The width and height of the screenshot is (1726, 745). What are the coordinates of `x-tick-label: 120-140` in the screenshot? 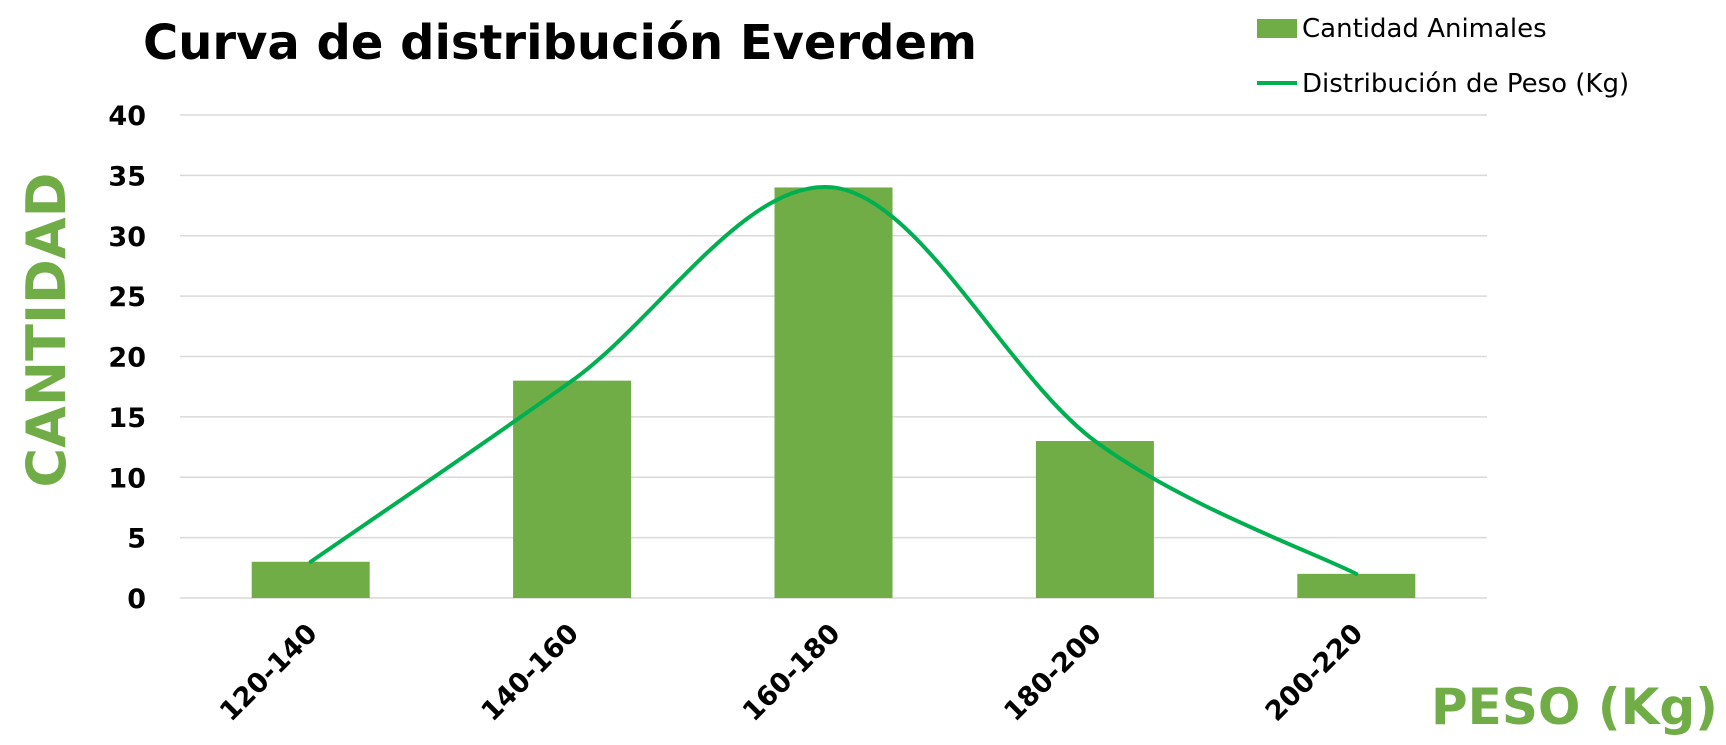 It's located at (269, 673).